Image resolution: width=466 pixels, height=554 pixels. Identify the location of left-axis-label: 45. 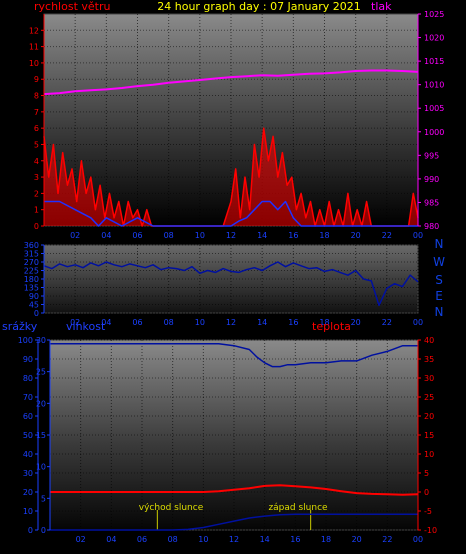
(34, 305).